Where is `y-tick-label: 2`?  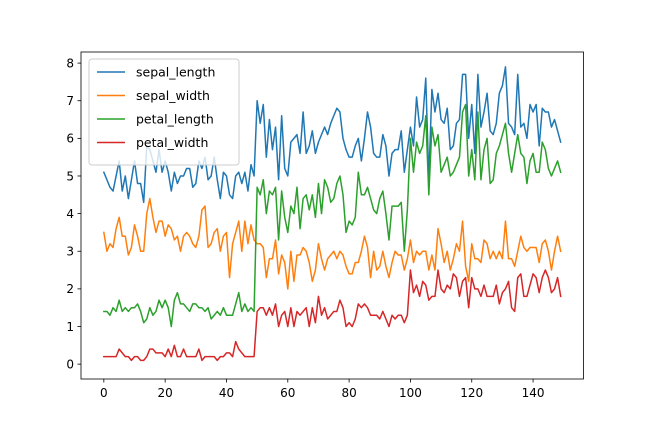 y-tick-label: 2 is located at coordinates (70, 289).